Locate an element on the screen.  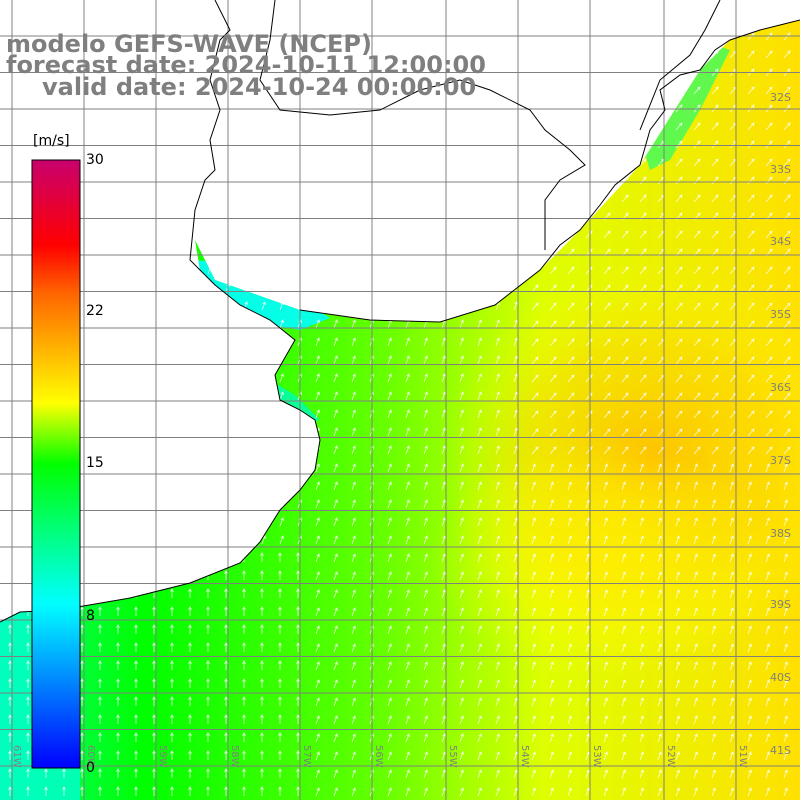
colorbar is located at coordinates (56, 464).